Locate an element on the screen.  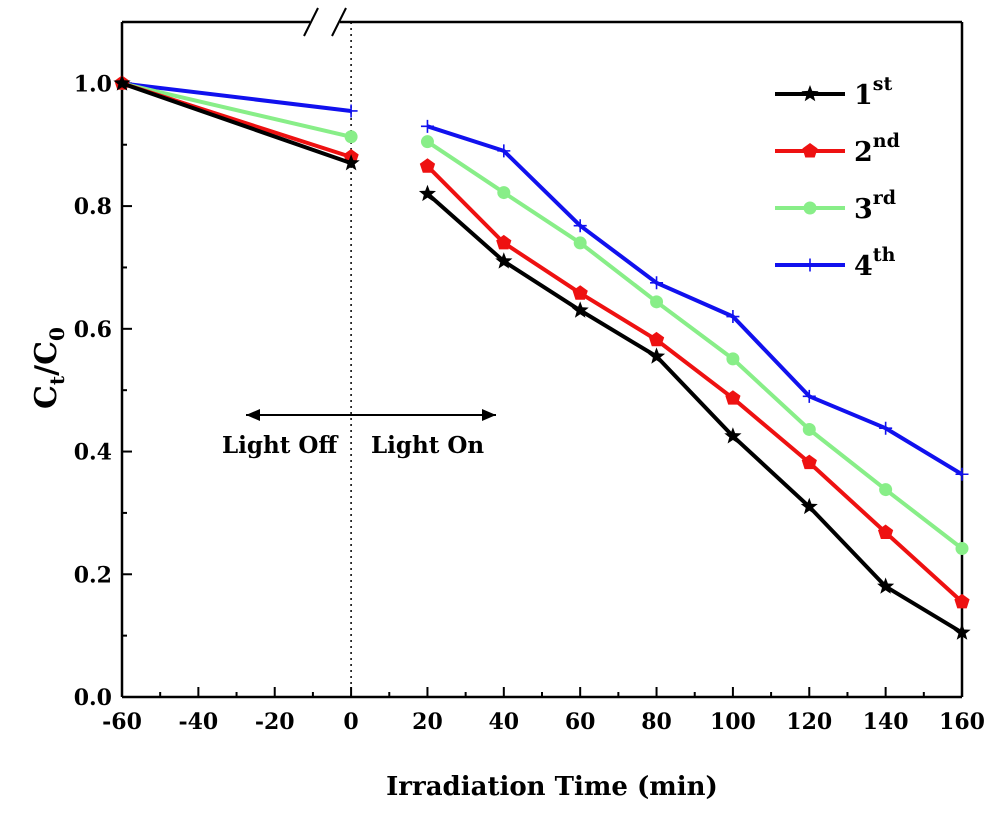
y-title-sep: /C is located at coordinates (46, 358).